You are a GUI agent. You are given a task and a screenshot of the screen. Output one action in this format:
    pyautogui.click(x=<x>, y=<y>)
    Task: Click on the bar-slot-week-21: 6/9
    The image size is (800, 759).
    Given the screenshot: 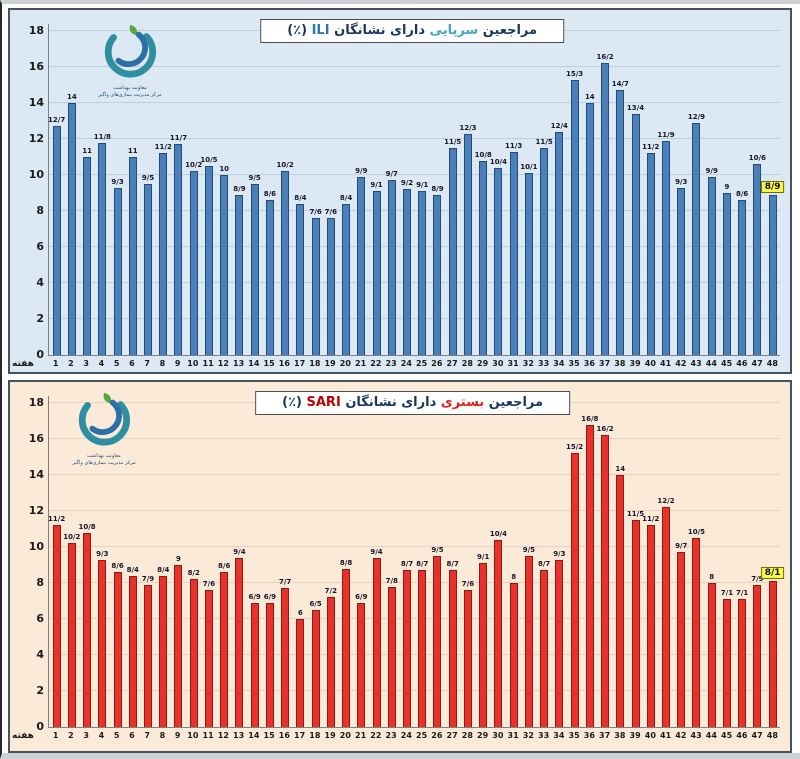 What is the action you would take?
    pyautogui.click(x=361, y=561)
    